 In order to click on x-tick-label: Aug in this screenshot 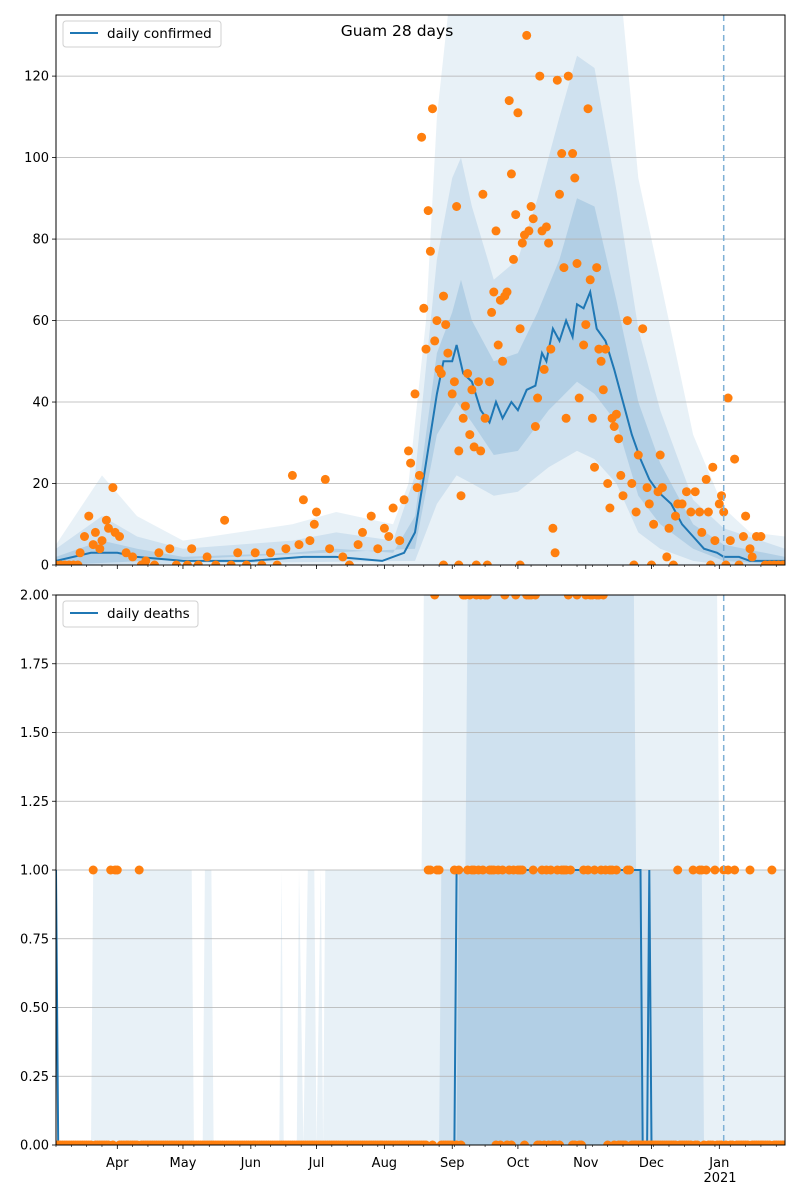, I will do `click(384, 1163)`.